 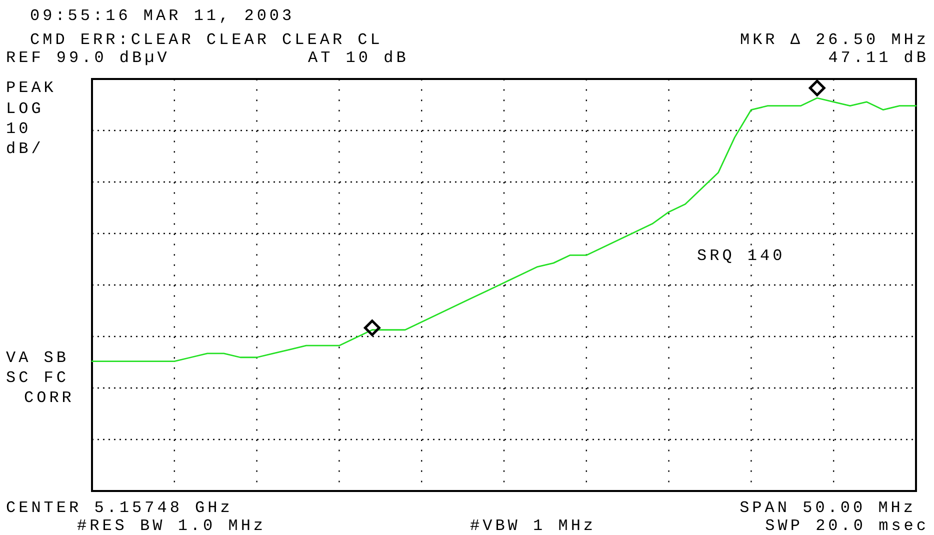 What do you see at coordinates (31, 88) in the screenshot?
I see `text: PEAK` at bounding box center [31, 88].